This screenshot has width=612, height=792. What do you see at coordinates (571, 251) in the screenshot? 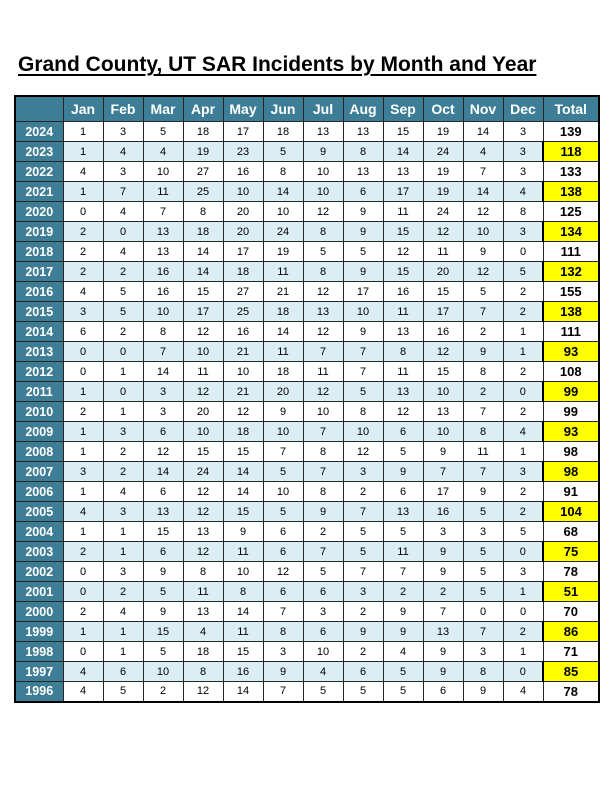
I see `total-cell: 111` at bounding box center [571, 251].